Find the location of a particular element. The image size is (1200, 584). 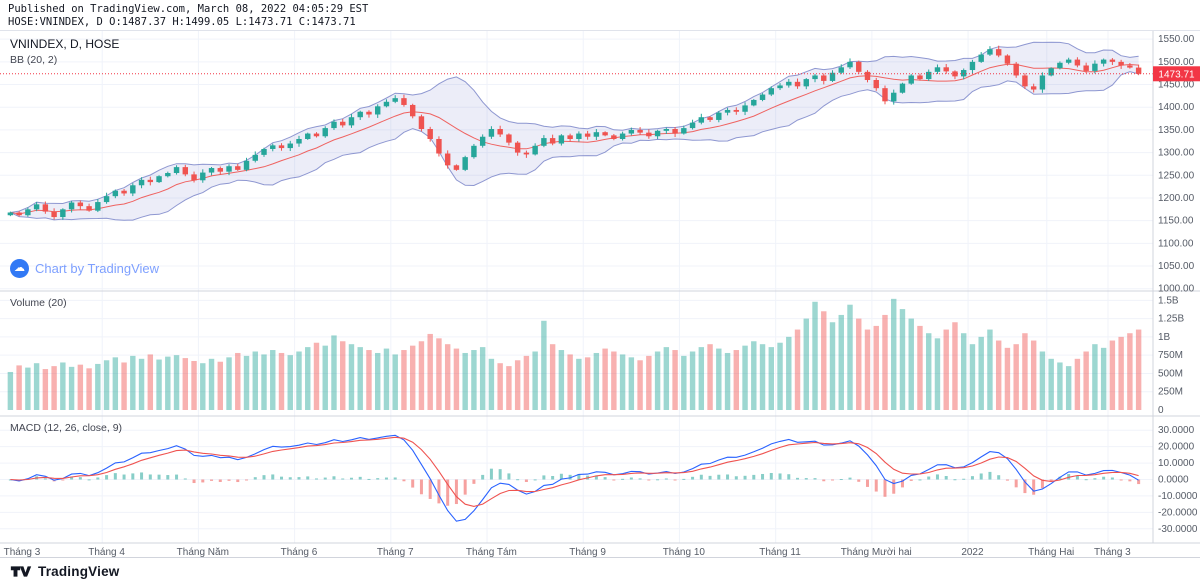

svg-text: 20.0000 is located at coordinates (1176, 447).